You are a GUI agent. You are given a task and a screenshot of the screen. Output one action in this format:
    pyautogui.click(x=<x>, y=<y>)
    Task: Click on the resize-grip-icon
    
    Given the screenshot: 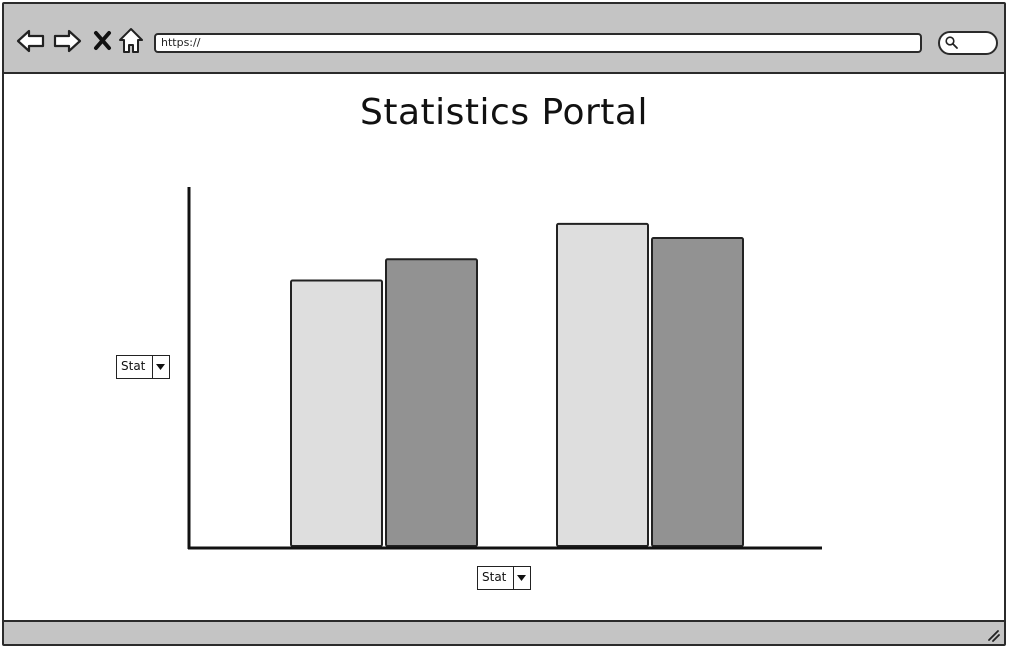 What is the action you would take?
    pyautogui.click(x=993, y=635)
    